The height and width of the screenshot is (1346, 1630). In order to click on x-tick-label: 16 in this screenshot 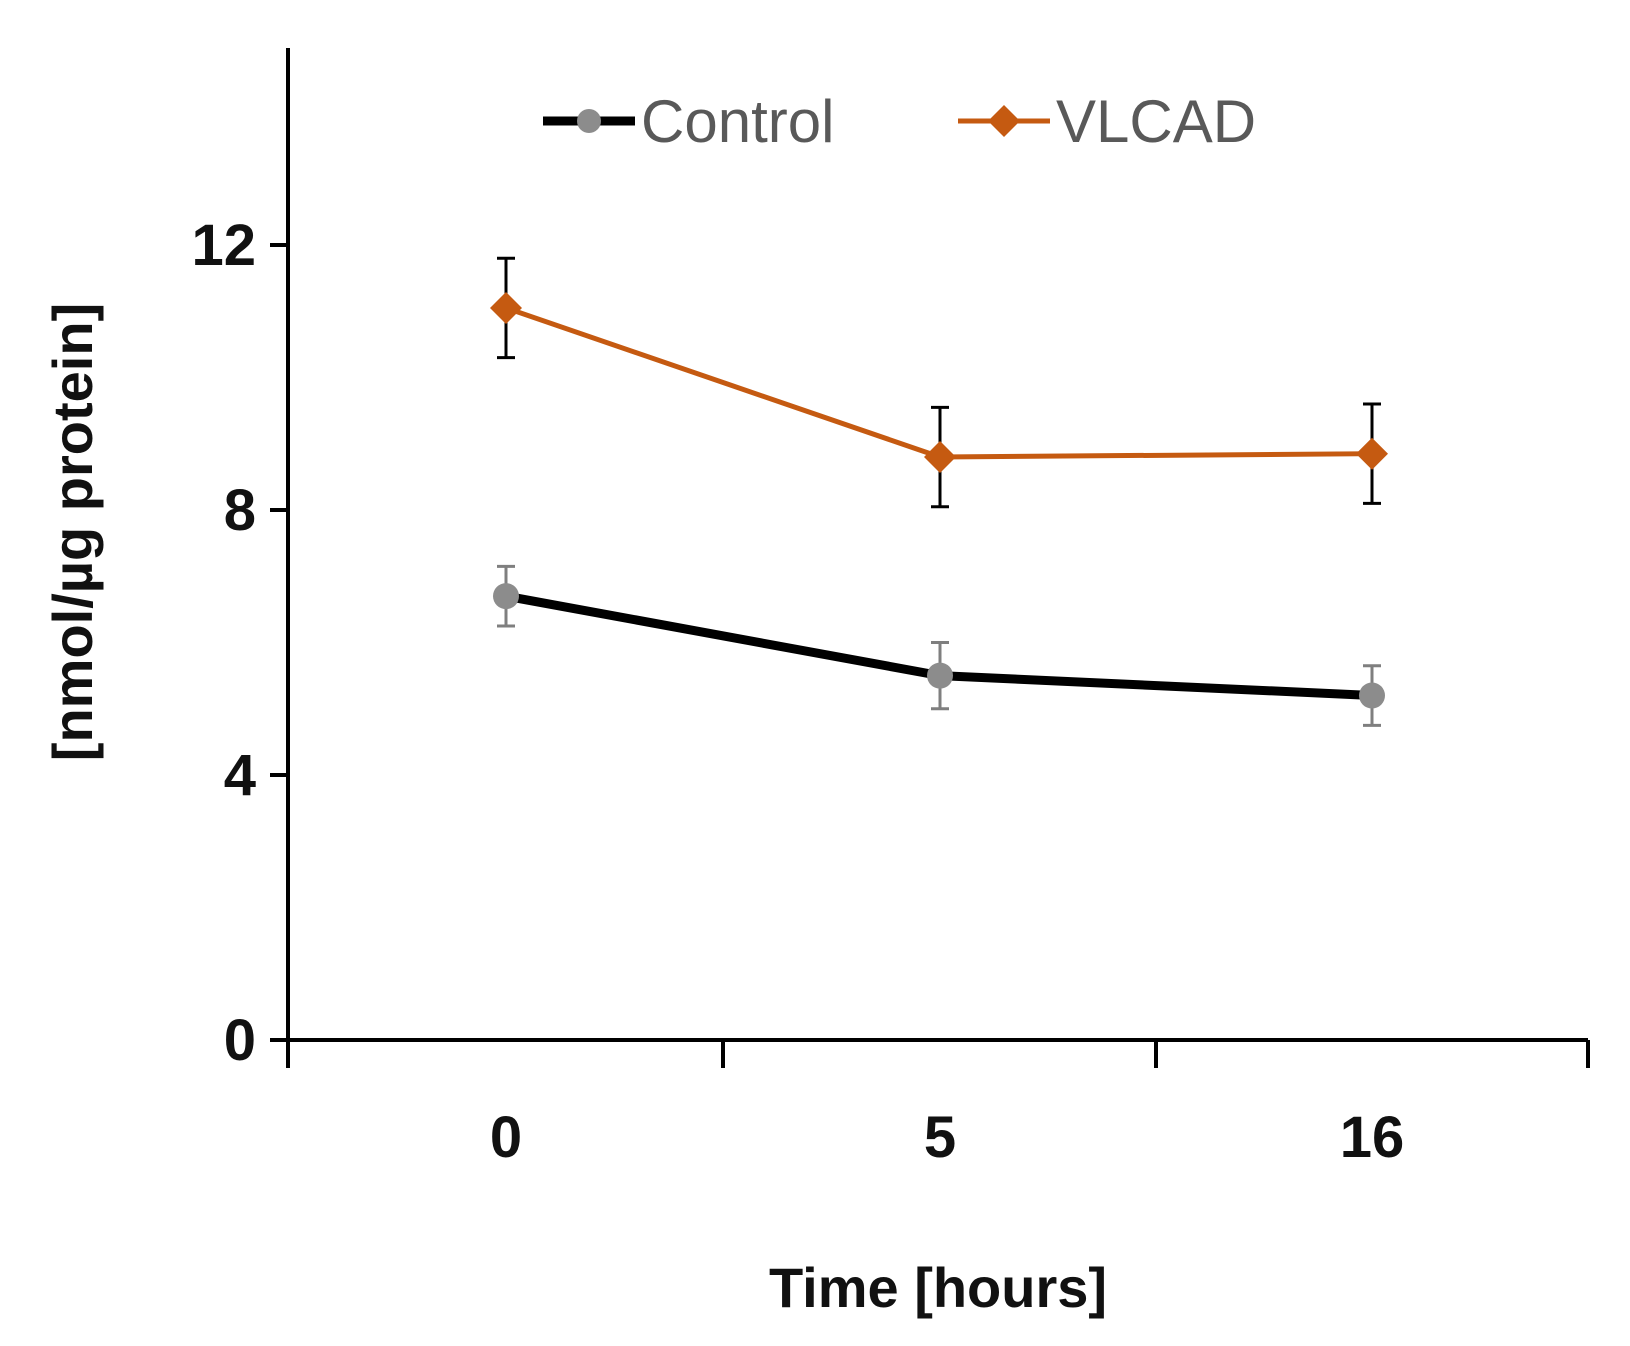, I will do `click(1372, 1137)`.